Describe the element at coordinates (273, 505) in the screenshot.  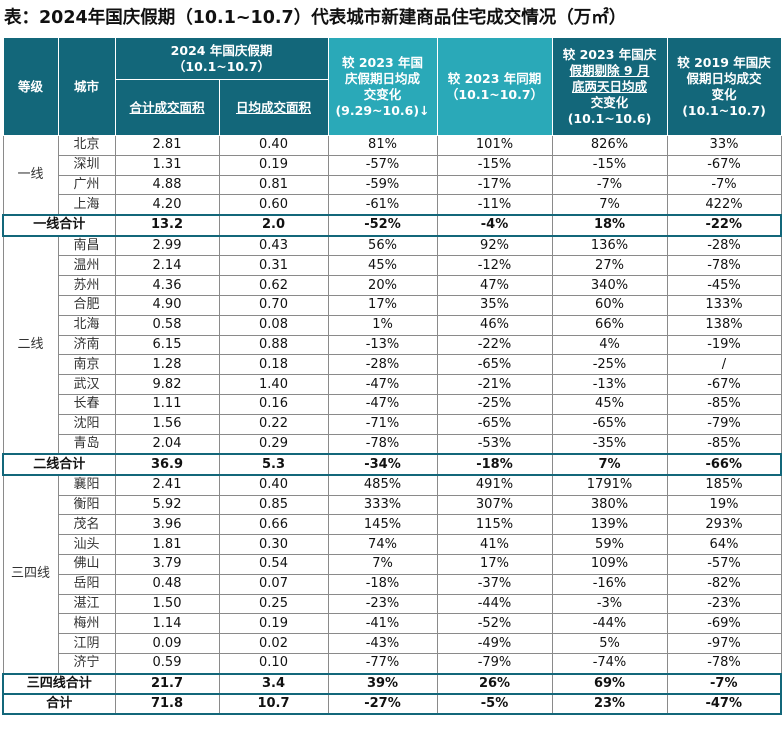
I see `daily-area-cell: 0.85` at that location.